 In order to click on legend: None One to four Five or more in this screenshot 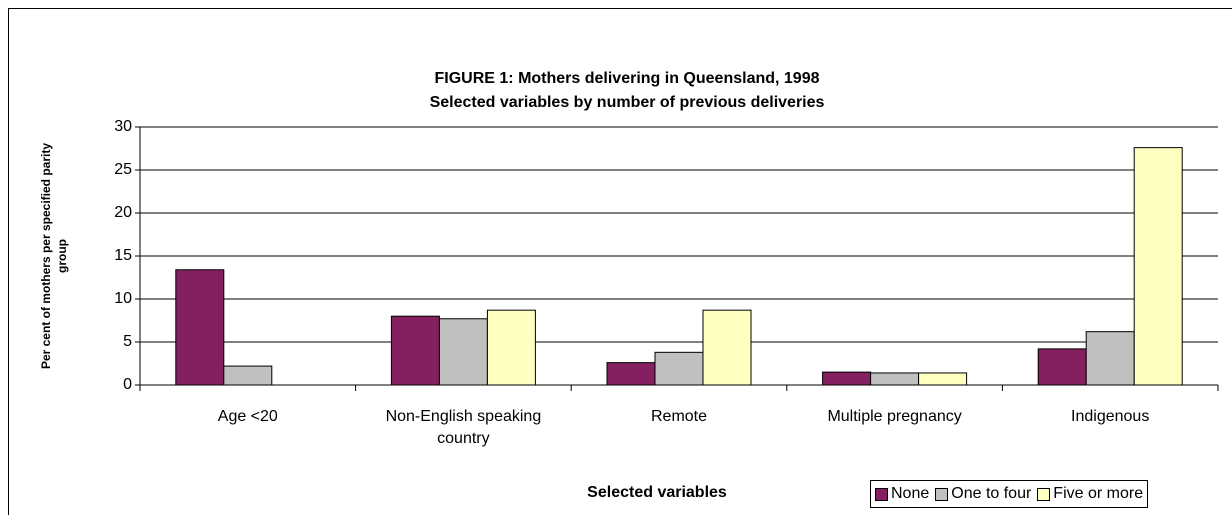, I will do `click(1009, 494)`.